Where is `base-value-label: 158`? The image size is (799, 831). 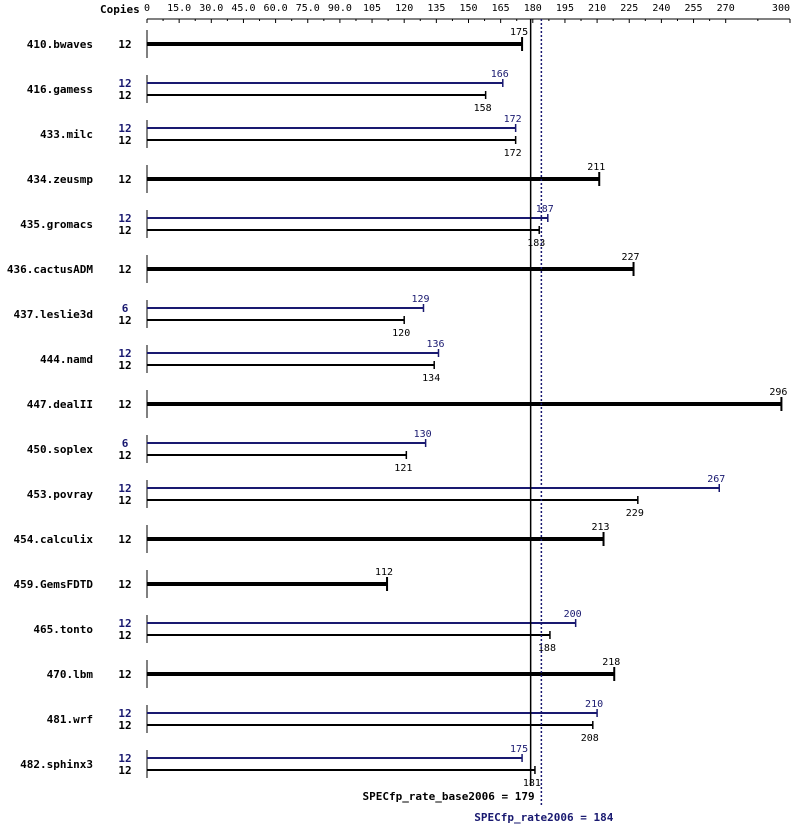 base-value-label: 158 is located at coordinates (483, 108).